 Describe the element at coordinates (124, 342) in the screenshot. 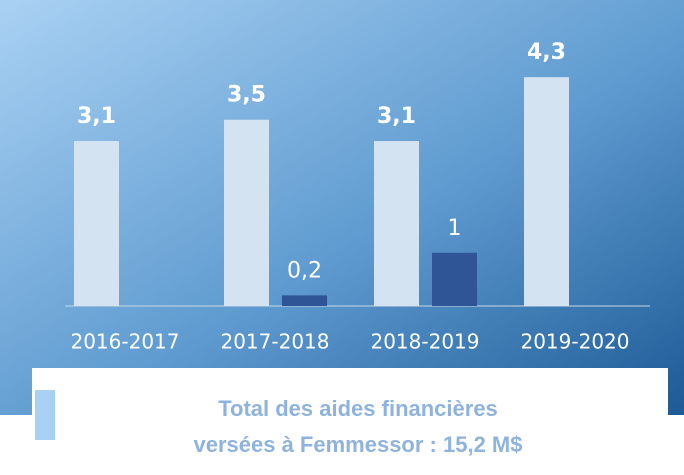

I see `x-tick-label: 2016-2017` at that location.